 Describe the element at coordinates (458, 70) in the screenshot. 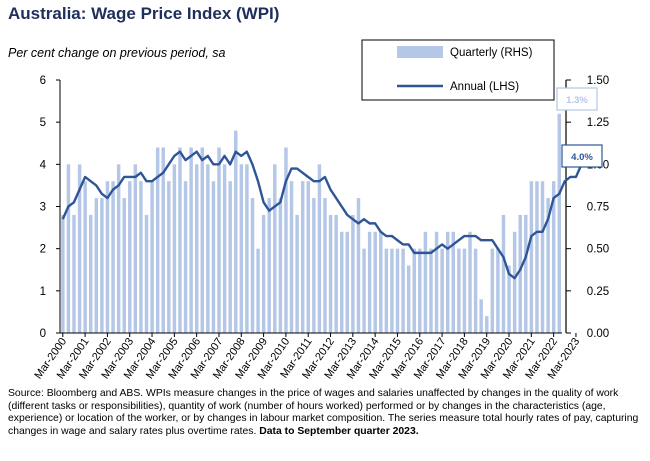

I see `legend-box` at that location.